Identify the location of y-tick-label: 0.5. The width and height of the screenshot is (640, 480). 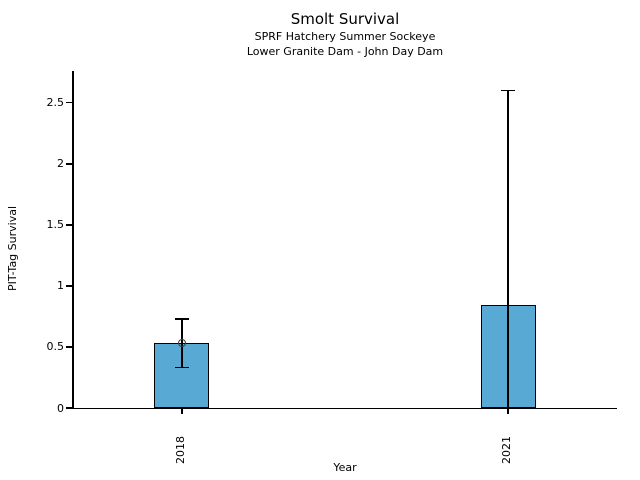
(55, 347).